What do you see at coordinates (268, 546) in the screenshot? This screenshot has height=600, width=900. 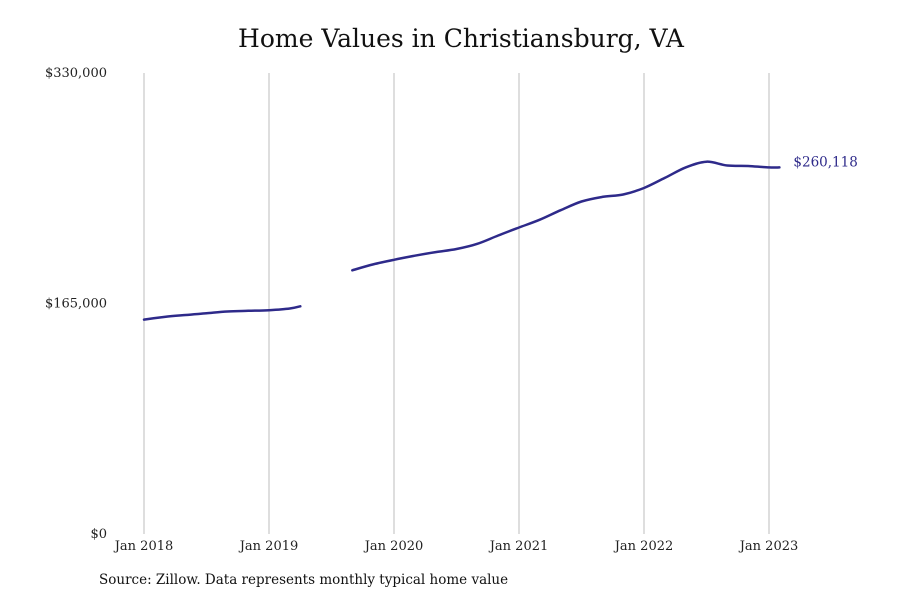 I see `x-tick-label: Jan 2019` at bounding box center [268, 546].